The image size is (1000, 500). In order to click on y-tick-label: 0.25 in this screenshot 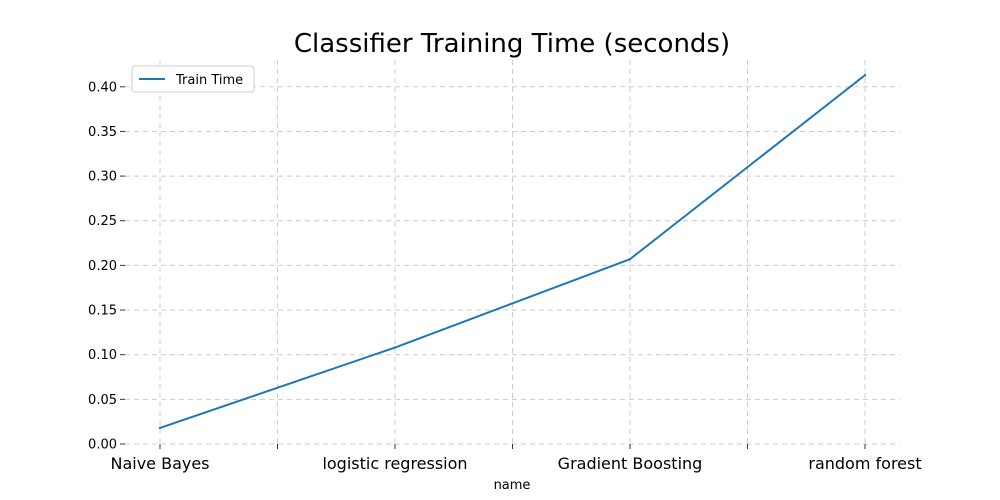, I will do `click(102, 221)`.